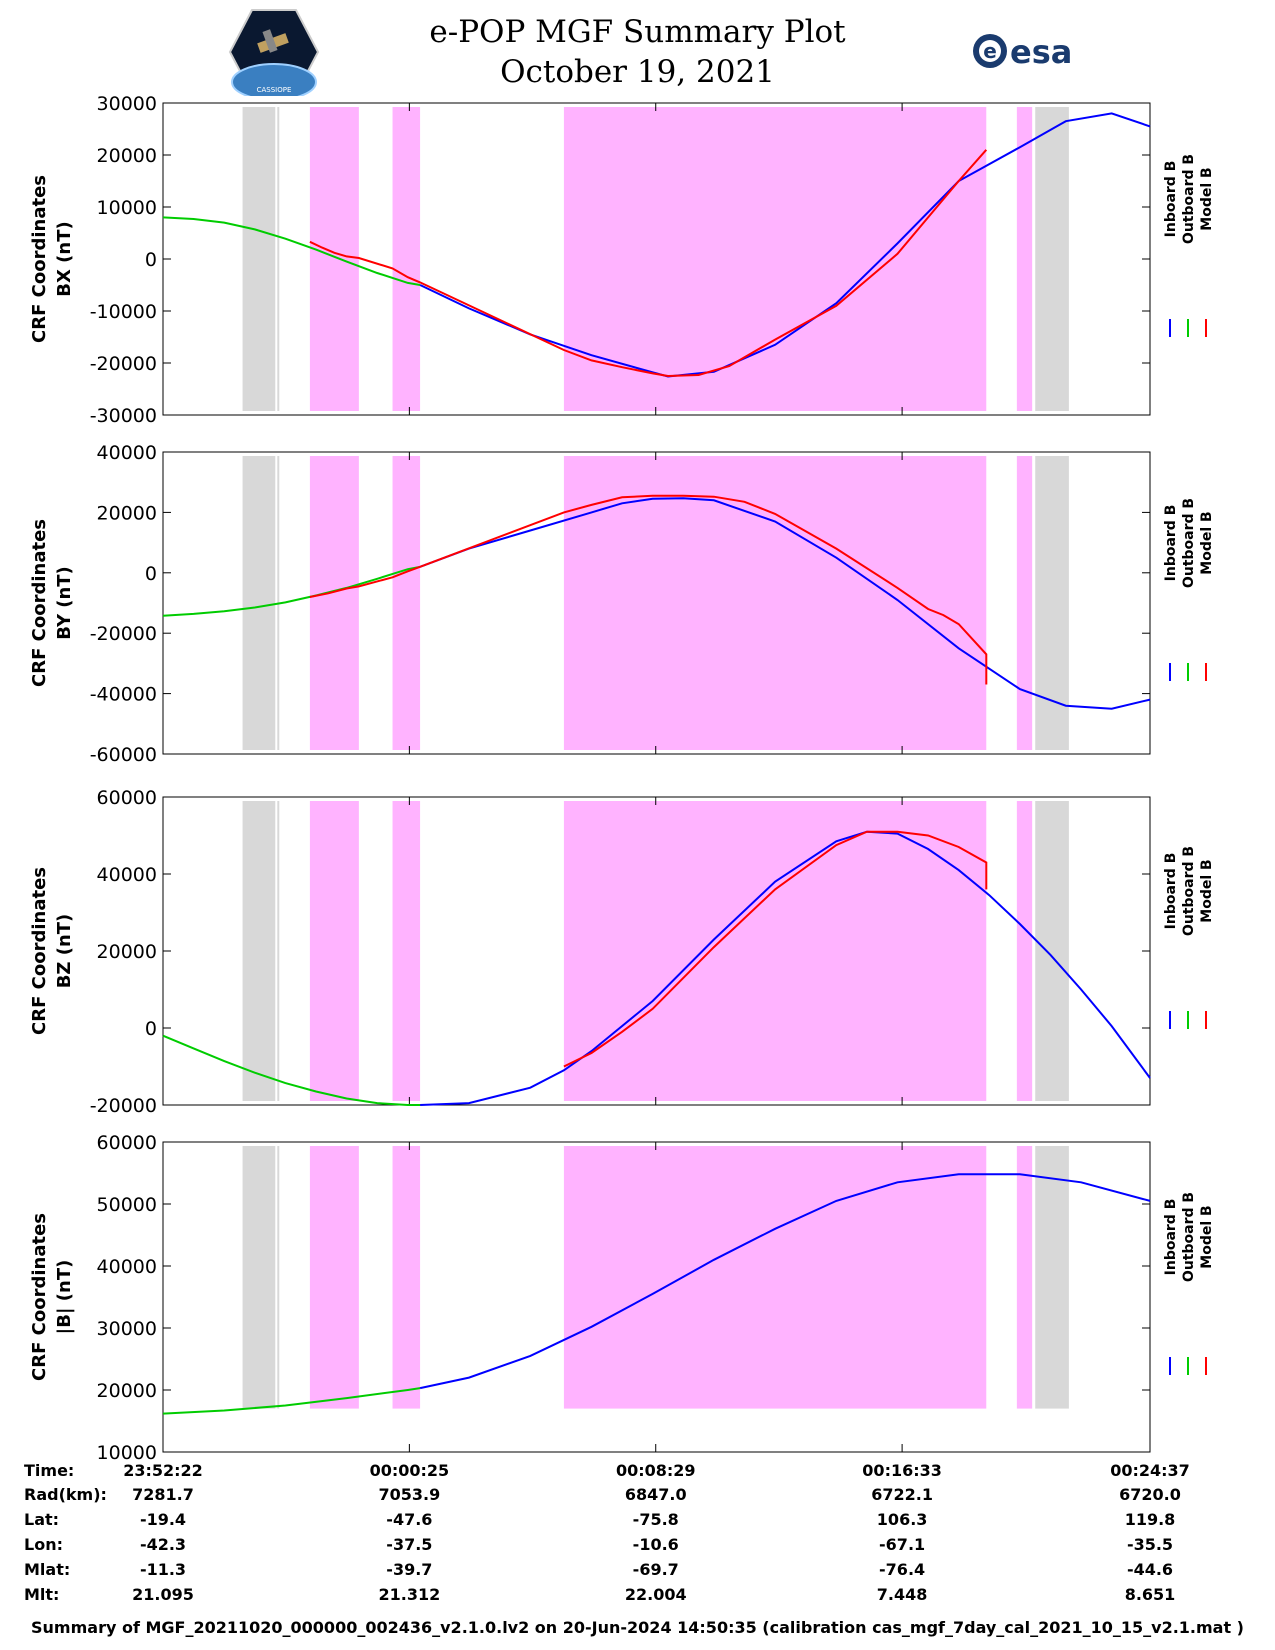 The width and height of the screenshot is (1275, 1650). What do you see at coordinates (127, 1205) in the screenshot?
I see `y-tick-label: 50000` at bounding box center [127, 1205].